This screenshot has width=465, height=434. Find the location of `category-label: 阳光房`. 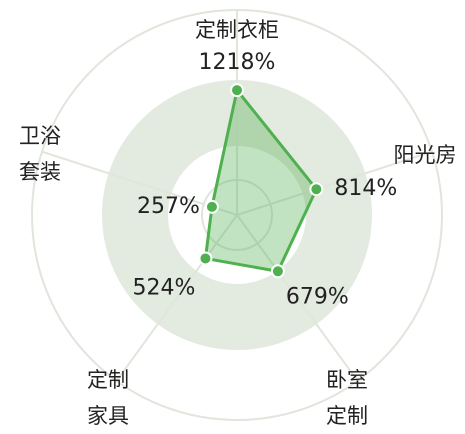

category-label: 阳光房 is located at coordinates (425, 155).